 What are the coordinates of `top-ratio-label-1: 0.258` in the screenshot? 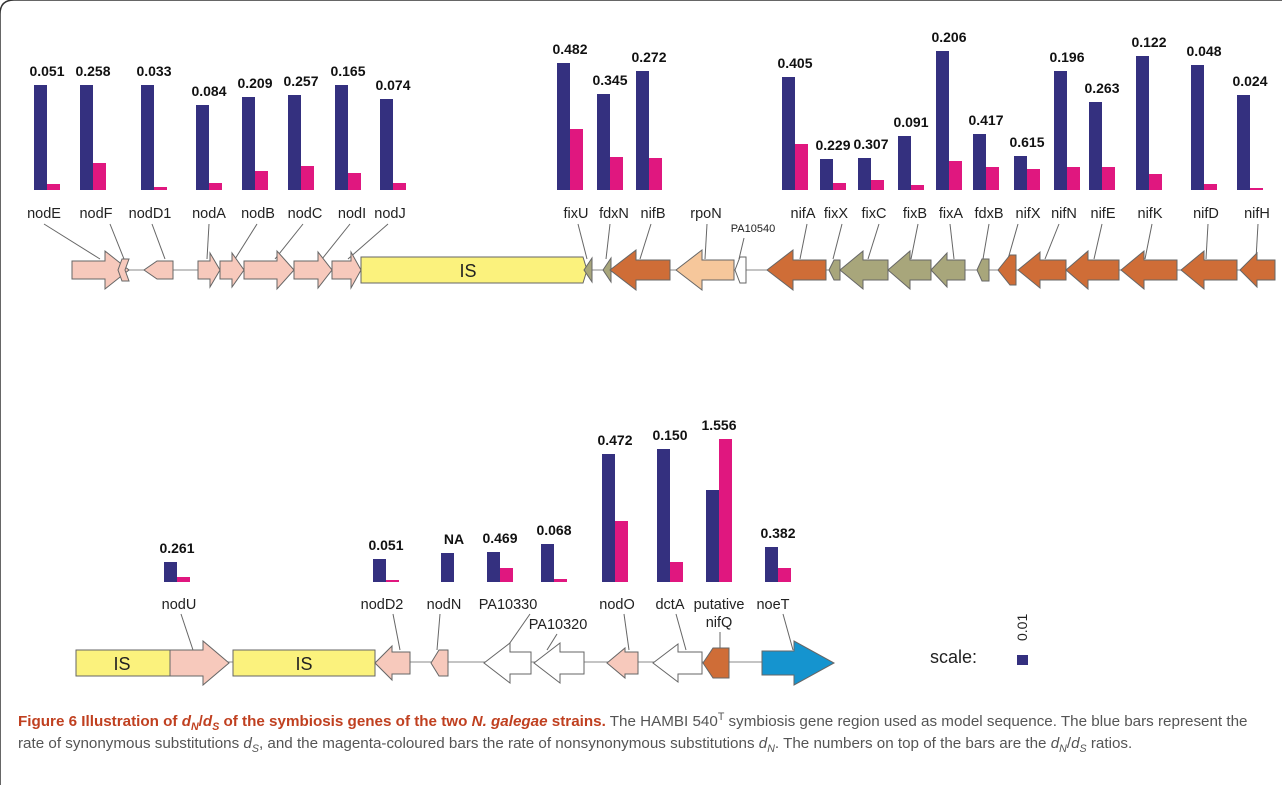 It's located at (92, 71).